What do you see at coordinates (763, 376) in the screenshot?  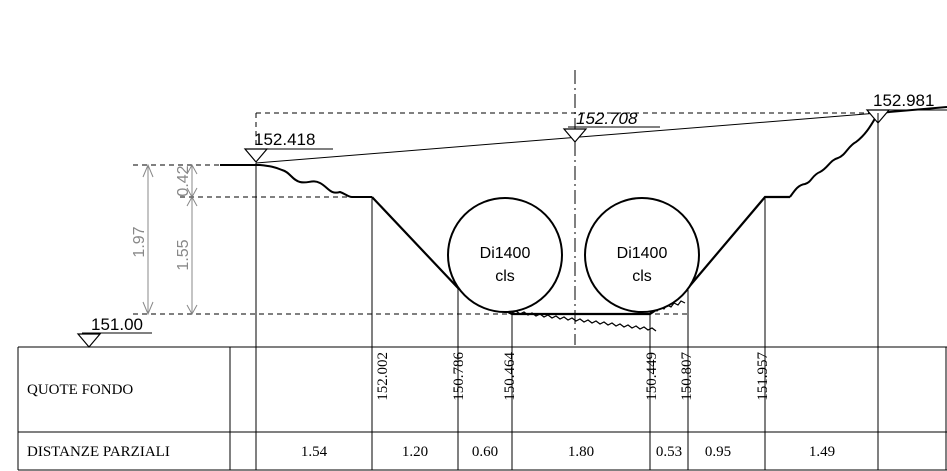 I see `quote-value: 151.957` at bounding box center [763, 376].